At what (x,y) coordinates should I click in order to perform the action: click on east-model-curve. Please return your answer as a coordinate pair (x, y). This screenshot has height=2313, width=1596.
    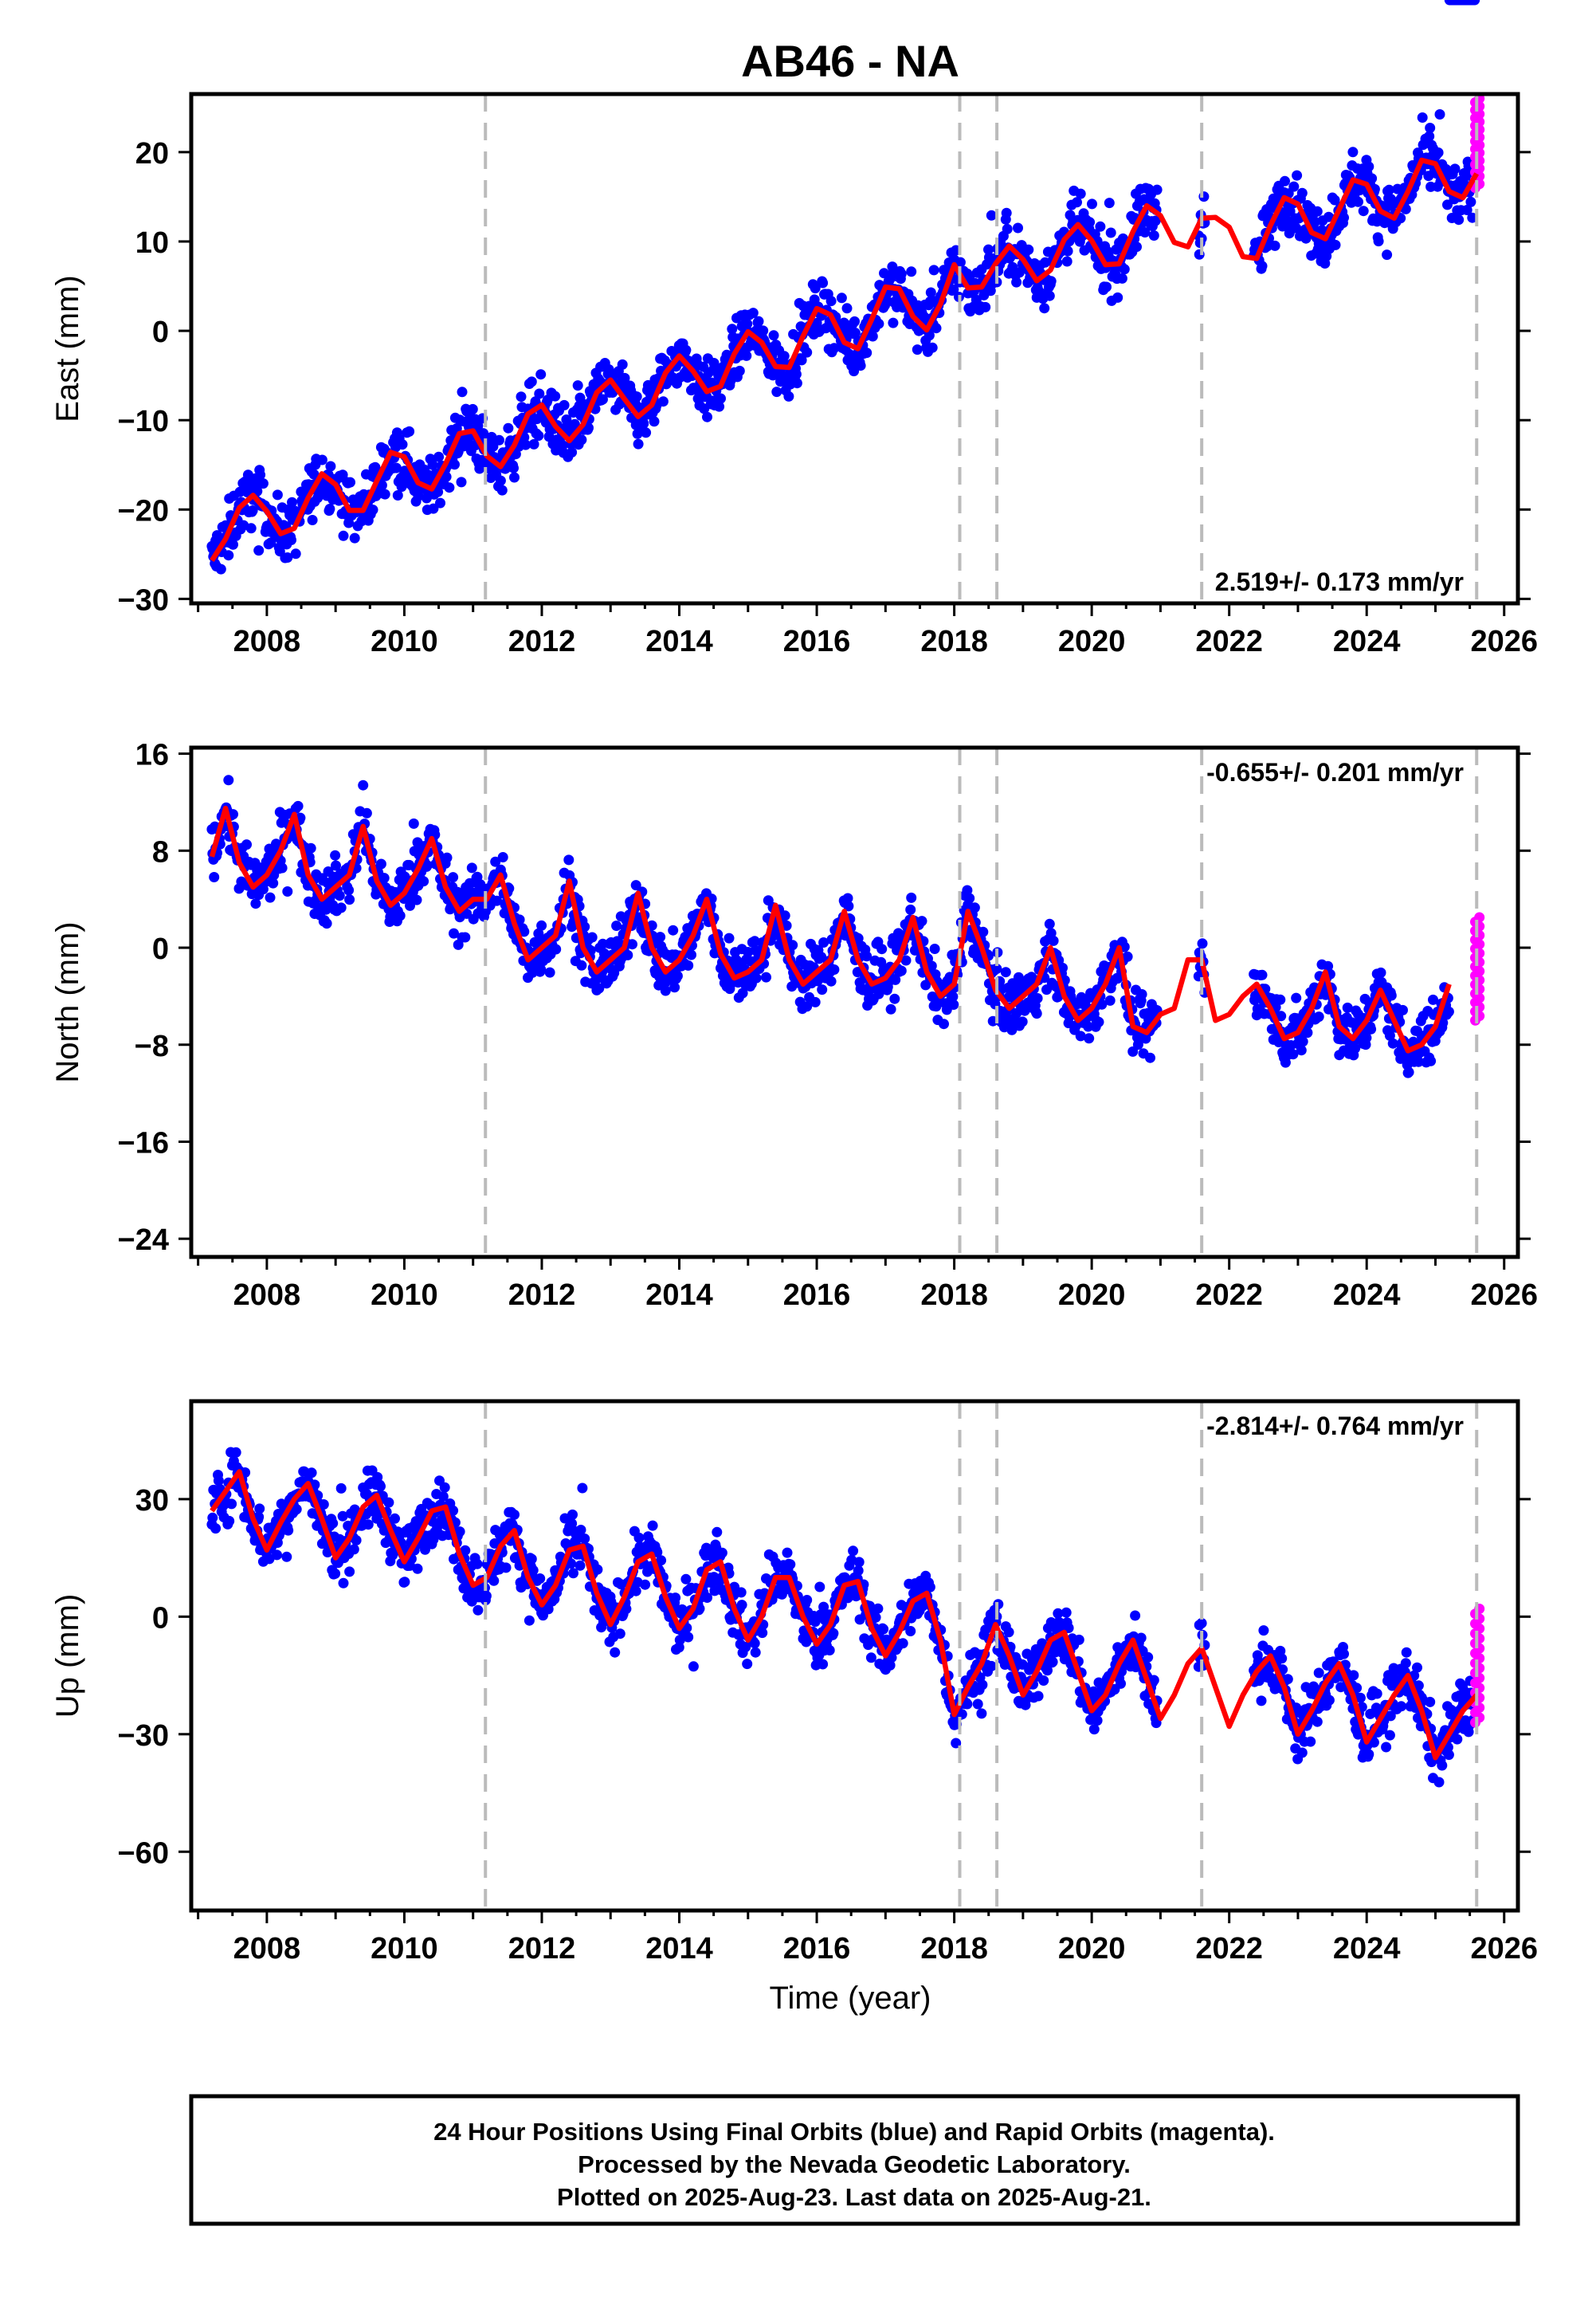
    Looking at the image, I should click on (845, 359).